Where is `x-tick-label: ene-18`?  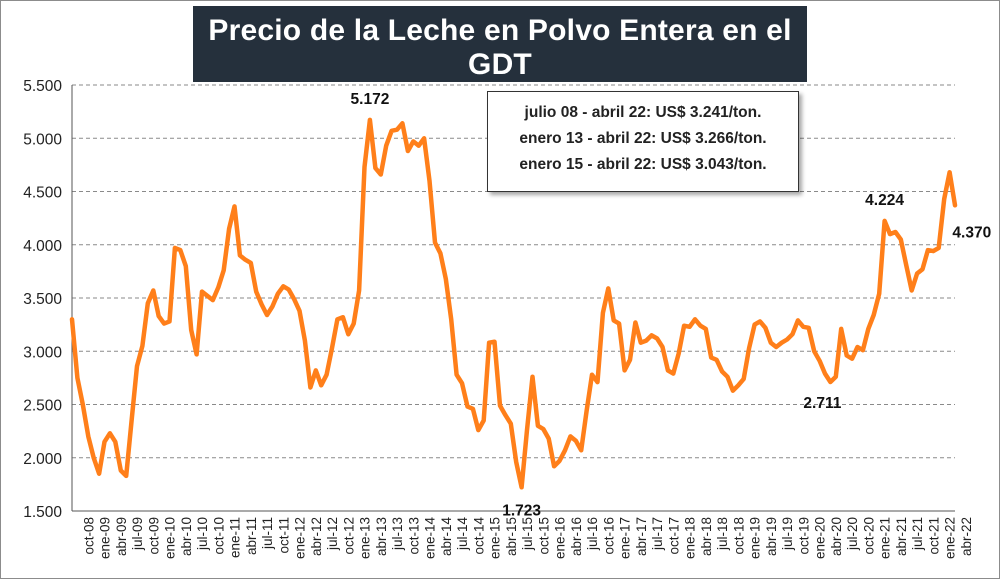
x-tick-label: ene-18 is located at coordinates (690, 538).